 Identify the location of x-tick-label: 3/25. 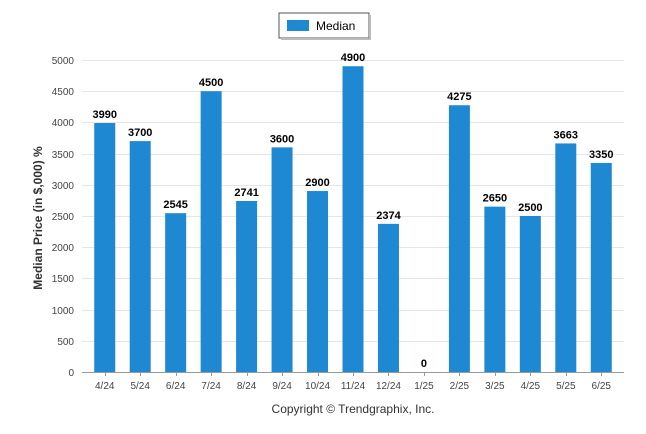
(495, 386).